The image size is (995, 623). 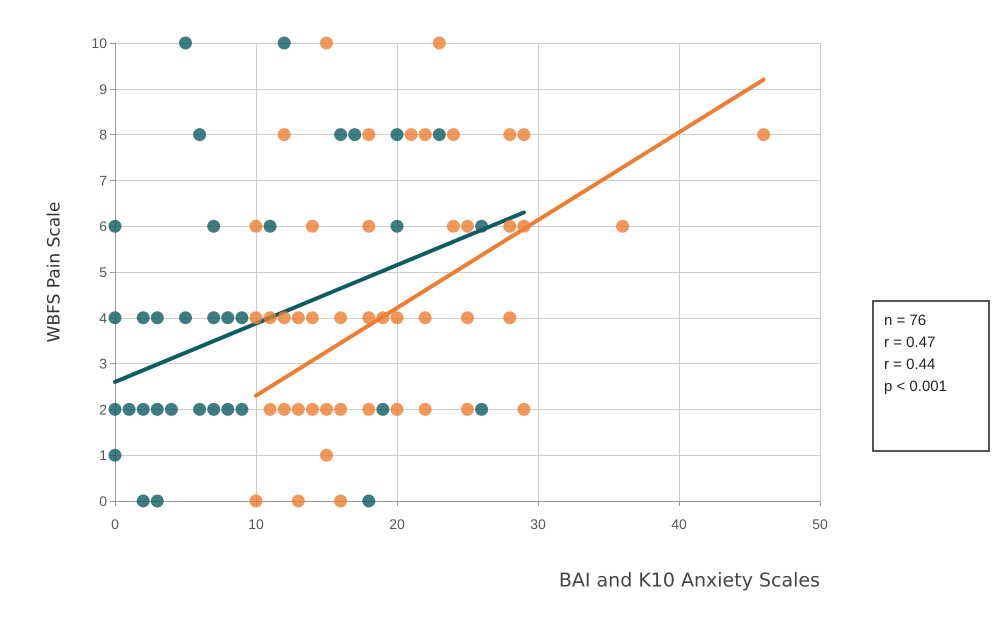 What do you see at coordinates (103, 180) in the screenshot?
I see `y-tick-label: 7` at bounding box center [103, 180].